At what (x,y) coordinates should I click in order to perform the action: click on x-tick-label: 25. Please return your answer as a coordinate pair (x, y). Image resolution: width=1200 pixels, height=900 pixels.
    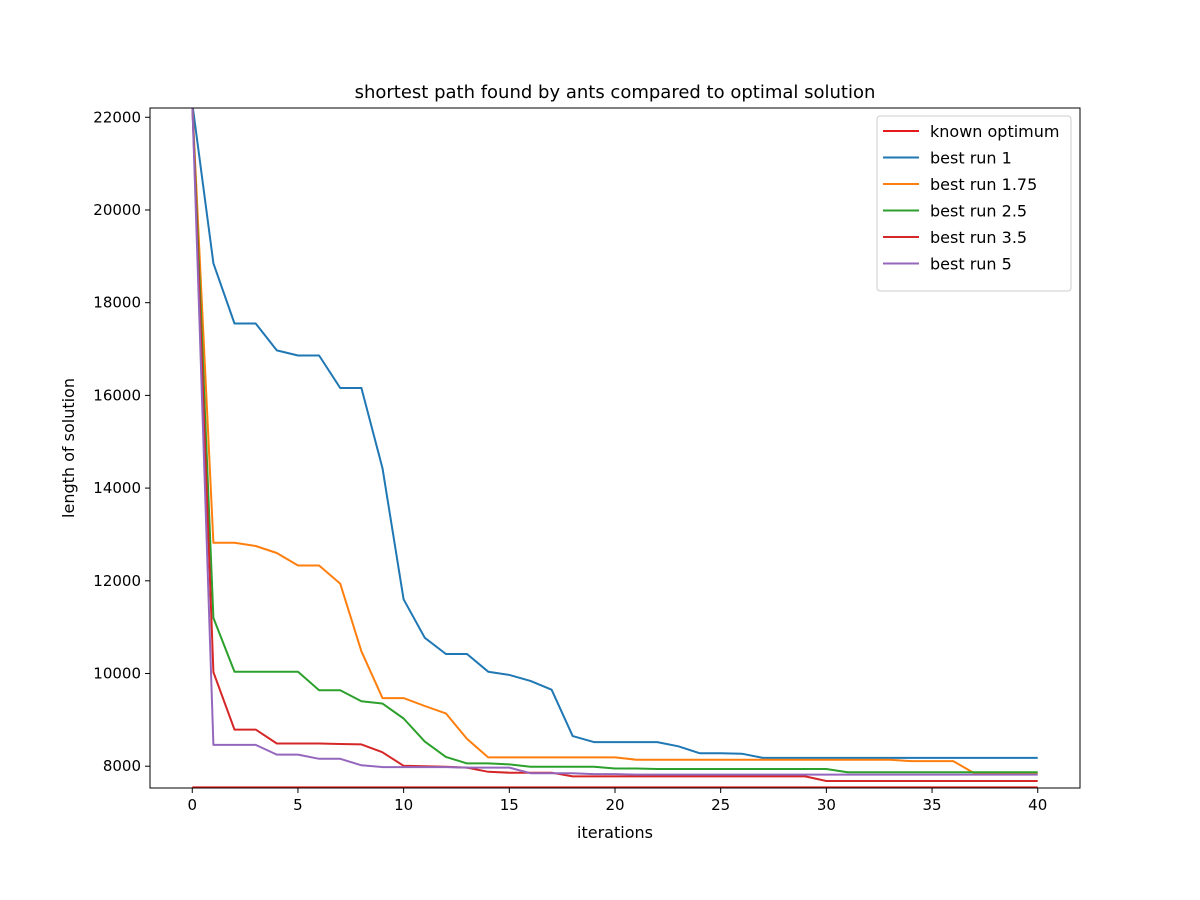
    Looking at the image, I should click on (720, 805).